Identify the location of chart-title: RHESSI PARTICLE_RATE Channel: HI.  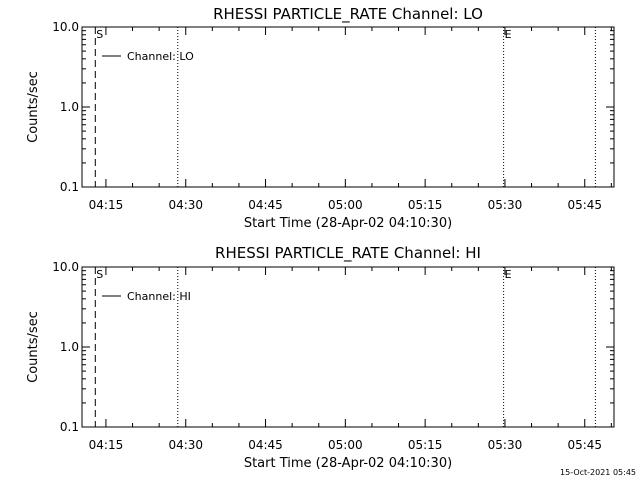
(348, 253).